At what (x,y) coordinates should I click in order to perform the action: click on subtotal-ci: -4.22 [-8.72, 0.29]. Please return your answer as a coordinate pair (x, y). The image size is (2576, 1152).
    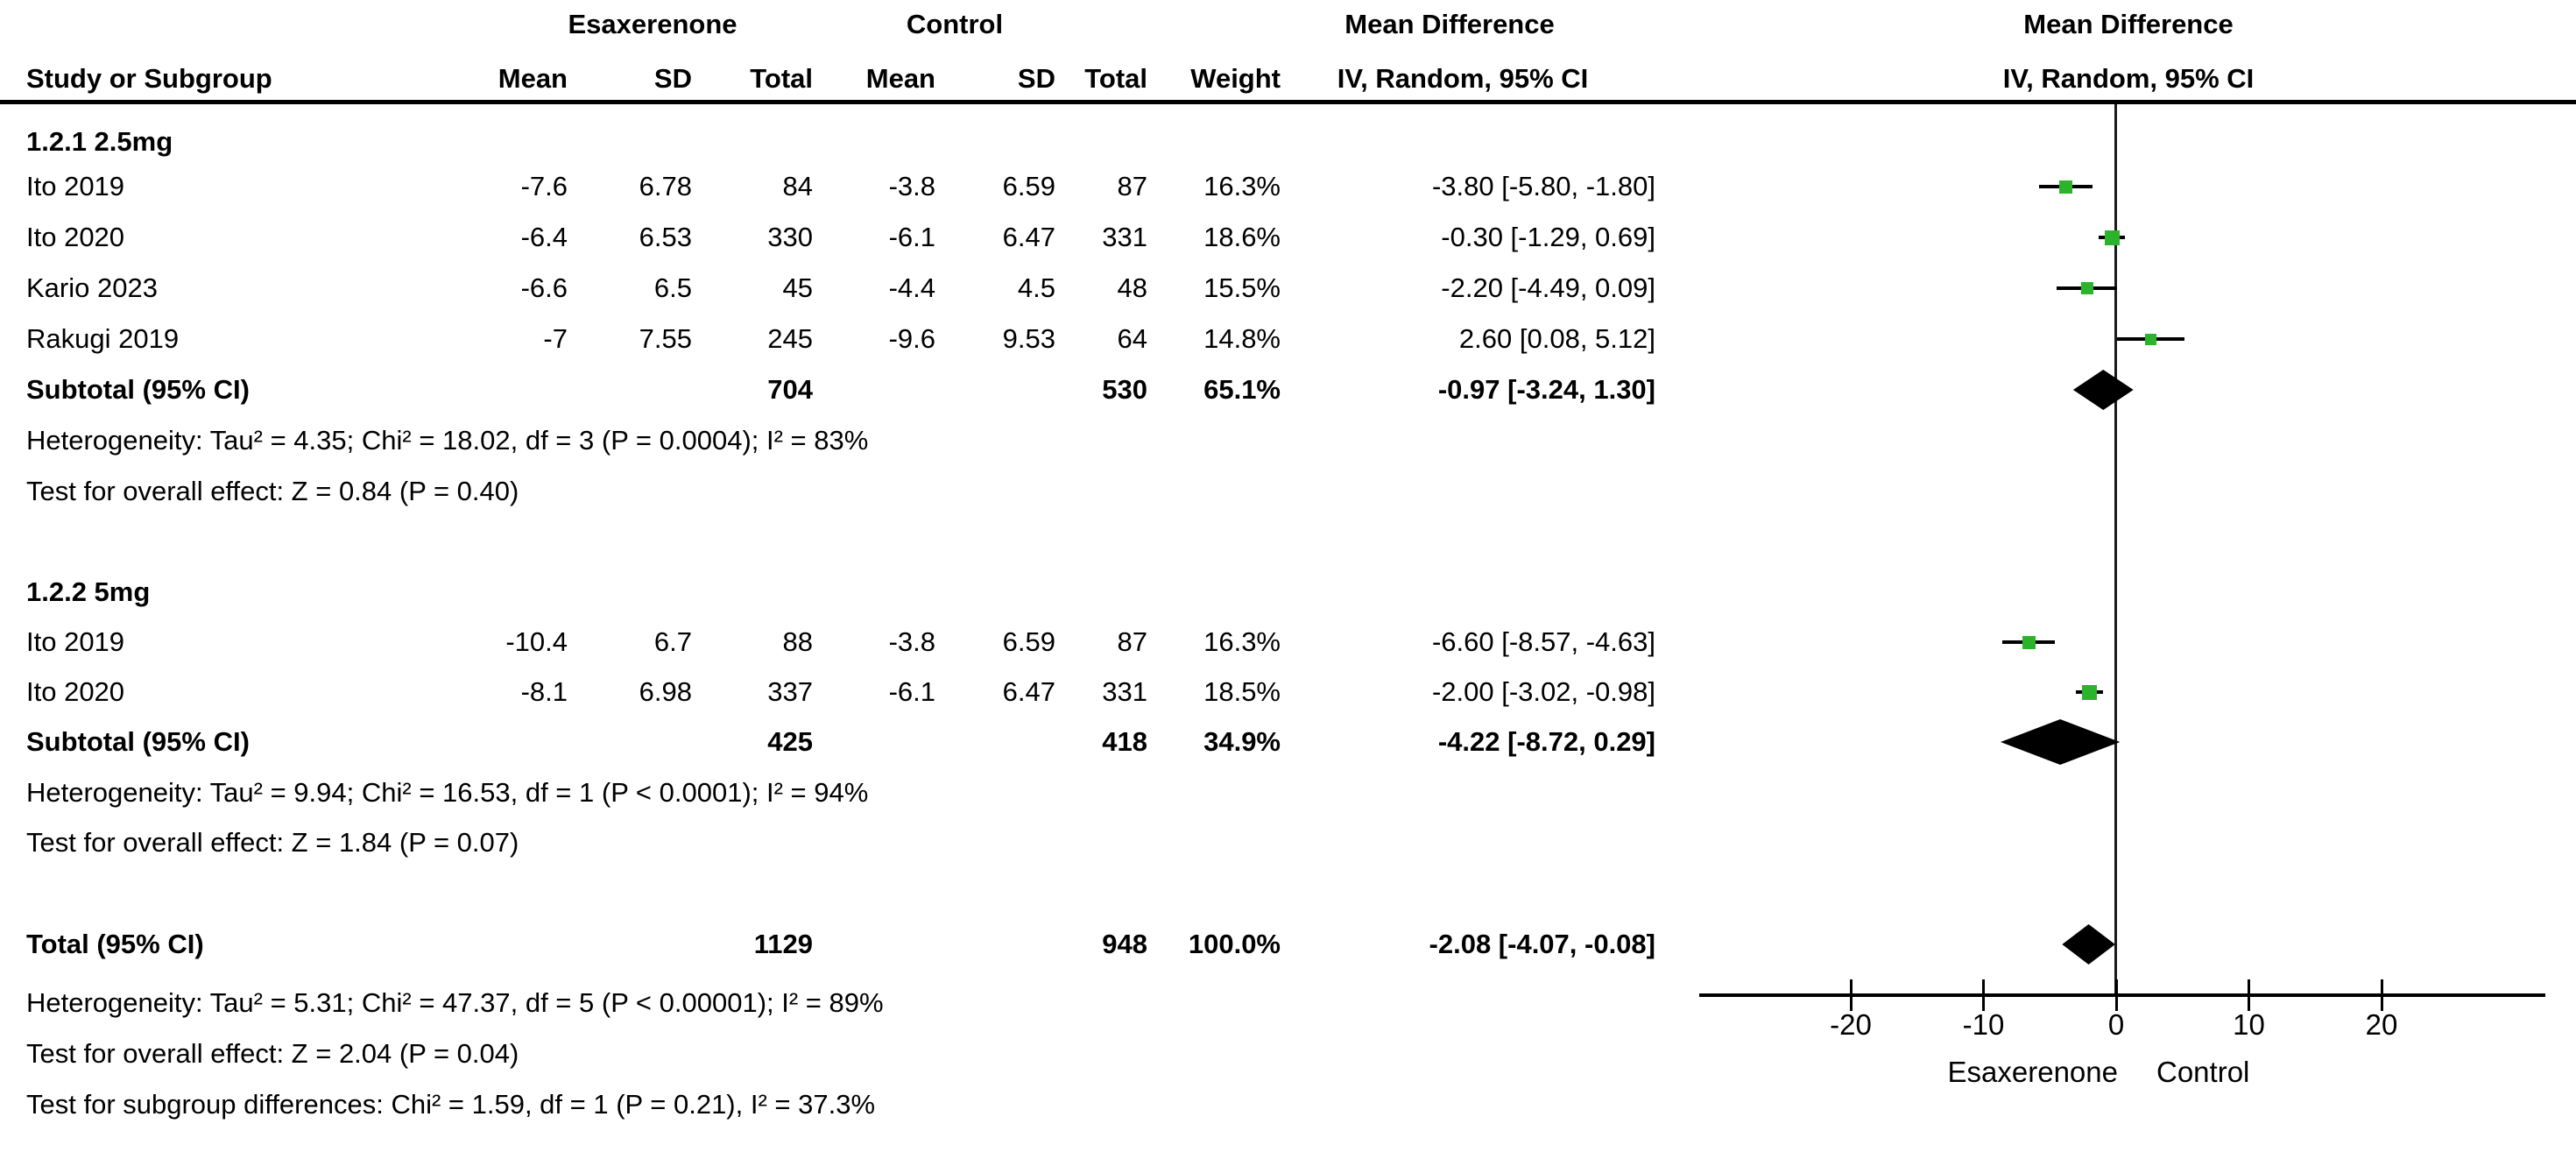
    Looking at the image, I should click on (1546, 741).